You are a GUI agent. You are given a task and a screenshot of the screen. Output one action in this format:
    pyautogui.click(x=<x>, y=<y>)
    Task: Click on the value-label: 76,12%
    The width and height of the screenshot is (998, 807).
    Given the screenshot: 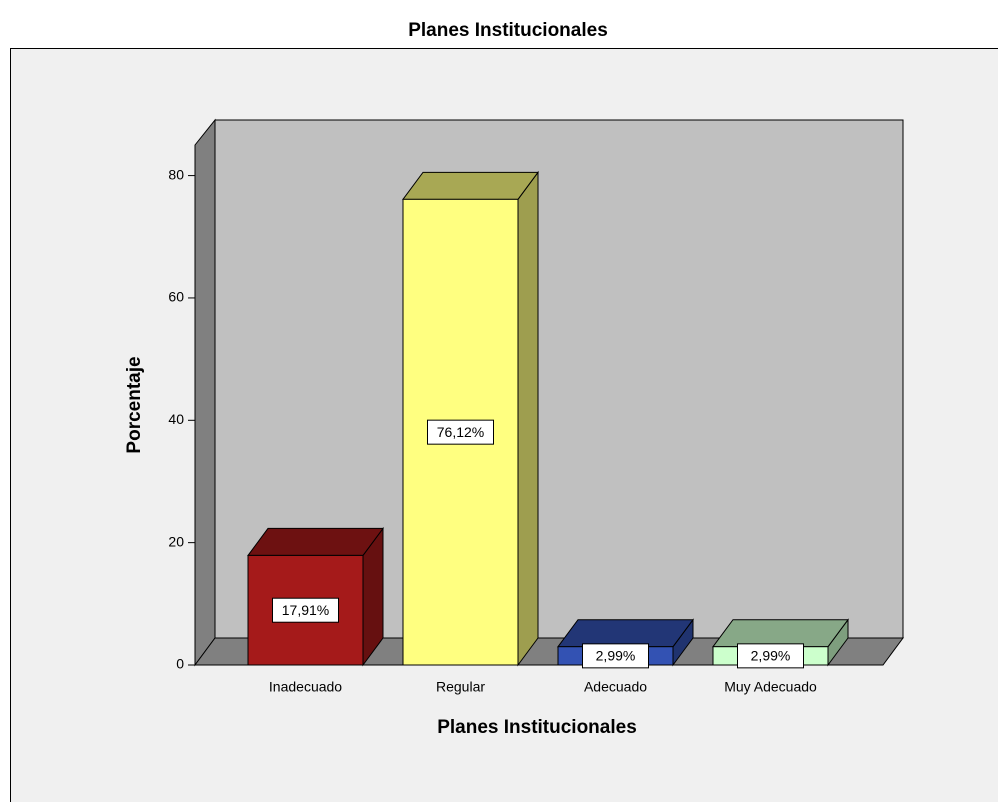 What is the action you would take?
    pyautogui.click(x=460, y=432)
    